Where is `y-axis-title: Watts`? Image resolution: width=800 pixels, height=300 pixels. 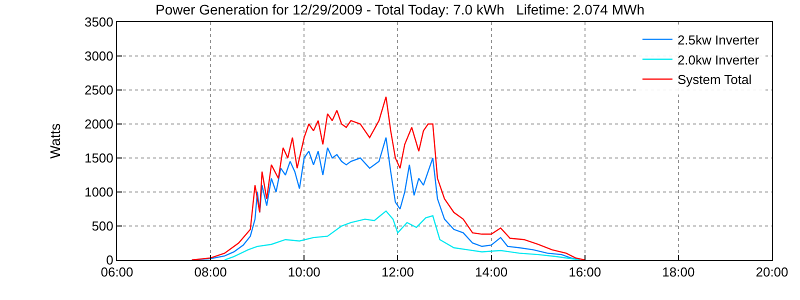 y-axis-title: Watts is located at coordinates (55, 141).